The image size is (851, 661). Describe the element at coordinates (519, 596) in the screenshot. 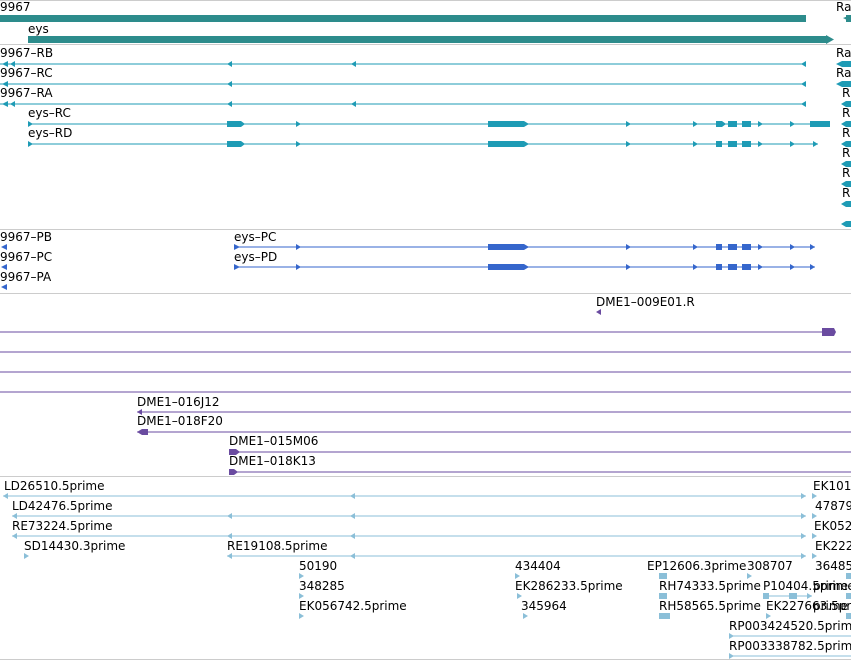

I see `est-ek286233` at that location.